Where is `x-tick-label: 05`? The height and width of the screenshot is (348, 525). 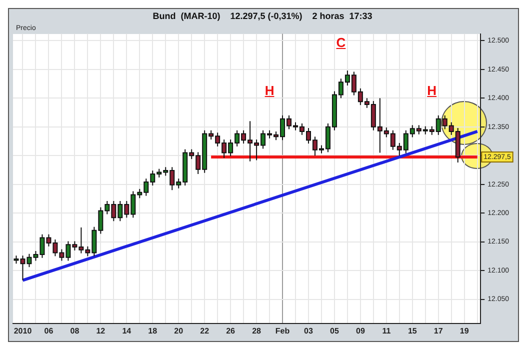
x-tick-label: 05 is located at coordinates (335, 331).